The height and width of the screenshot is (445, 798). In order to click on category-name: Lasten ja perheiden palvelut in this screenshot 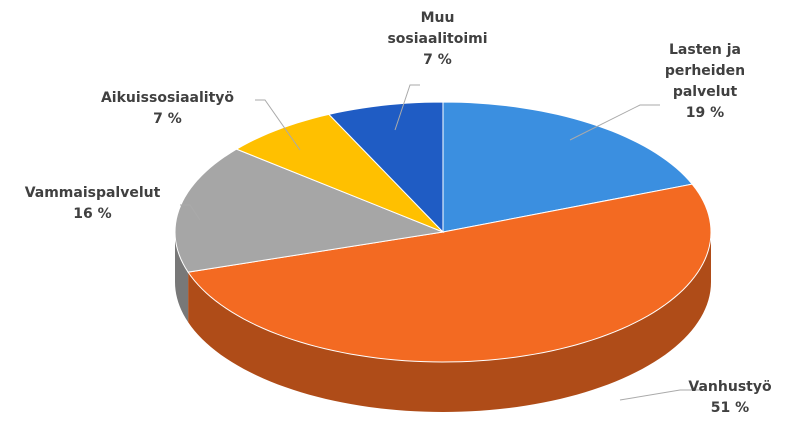, I will do `click(705, 71)`.